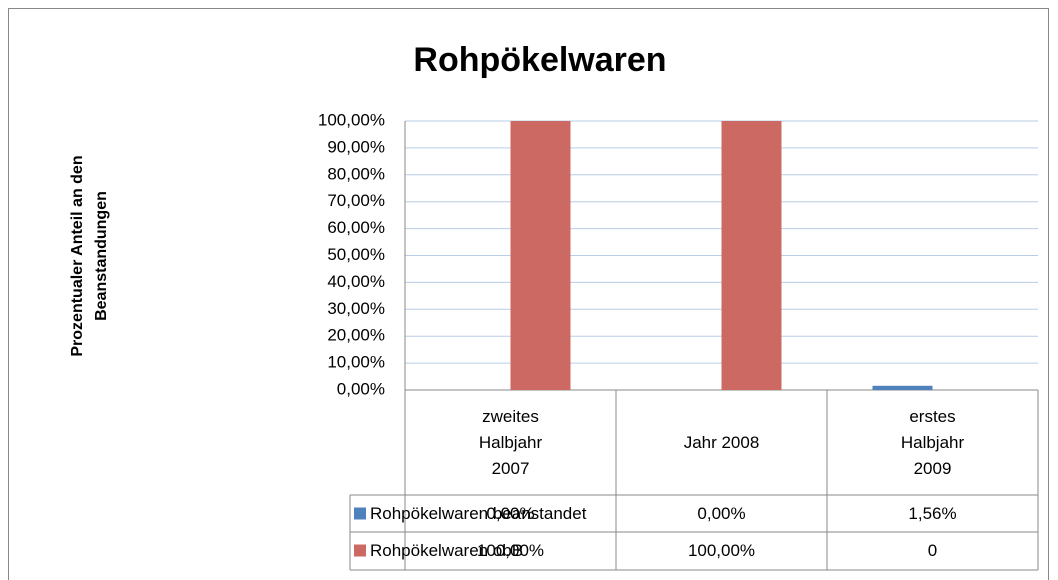  I want to click on category-text: erstes Halbjahr 2009, so click(932, 442).